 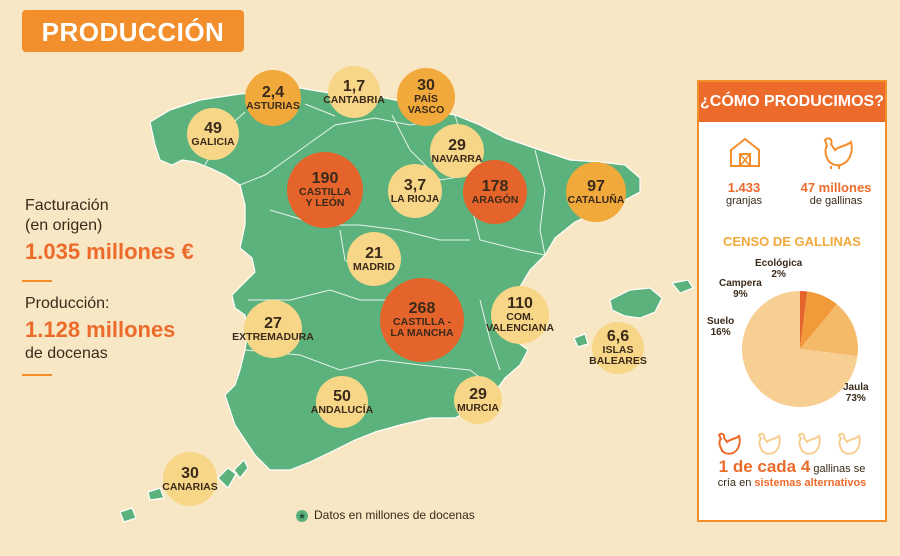 What do you see at coordinates (720, 332) in the screenshot?
I see `pie-label-pct: 16%` at bounding box center [720, 332].